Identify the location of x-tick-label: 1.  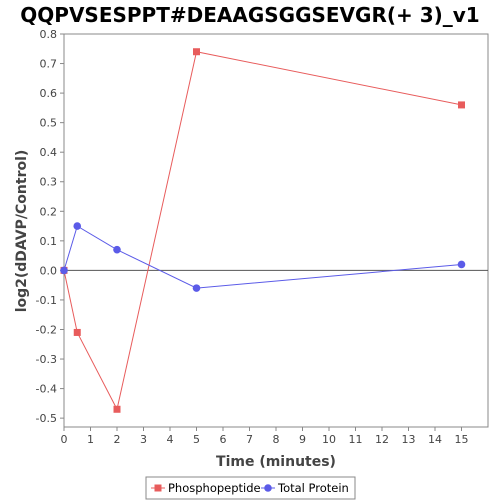
(90, 439).